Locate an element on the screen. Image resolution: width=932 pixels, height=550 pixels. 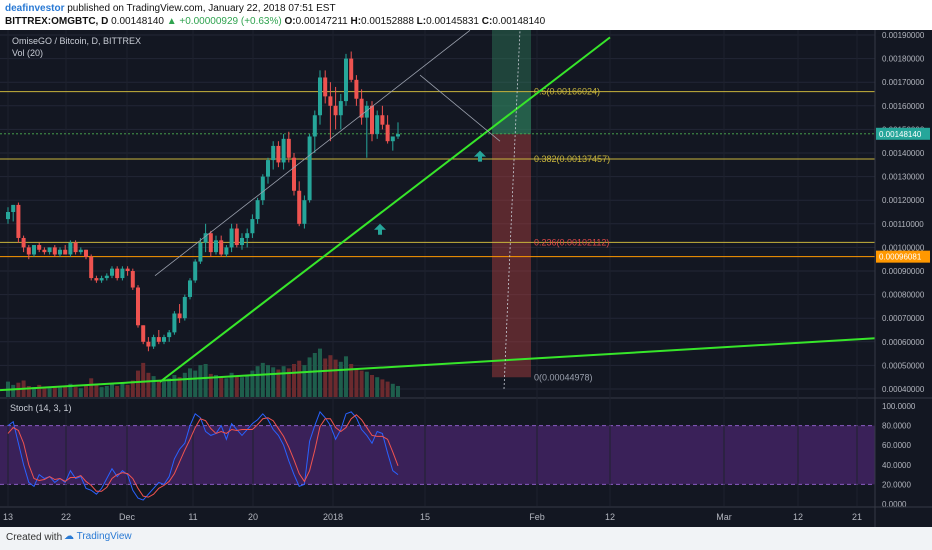
time-tick-label: 20 is located at coordinates (253, 517).